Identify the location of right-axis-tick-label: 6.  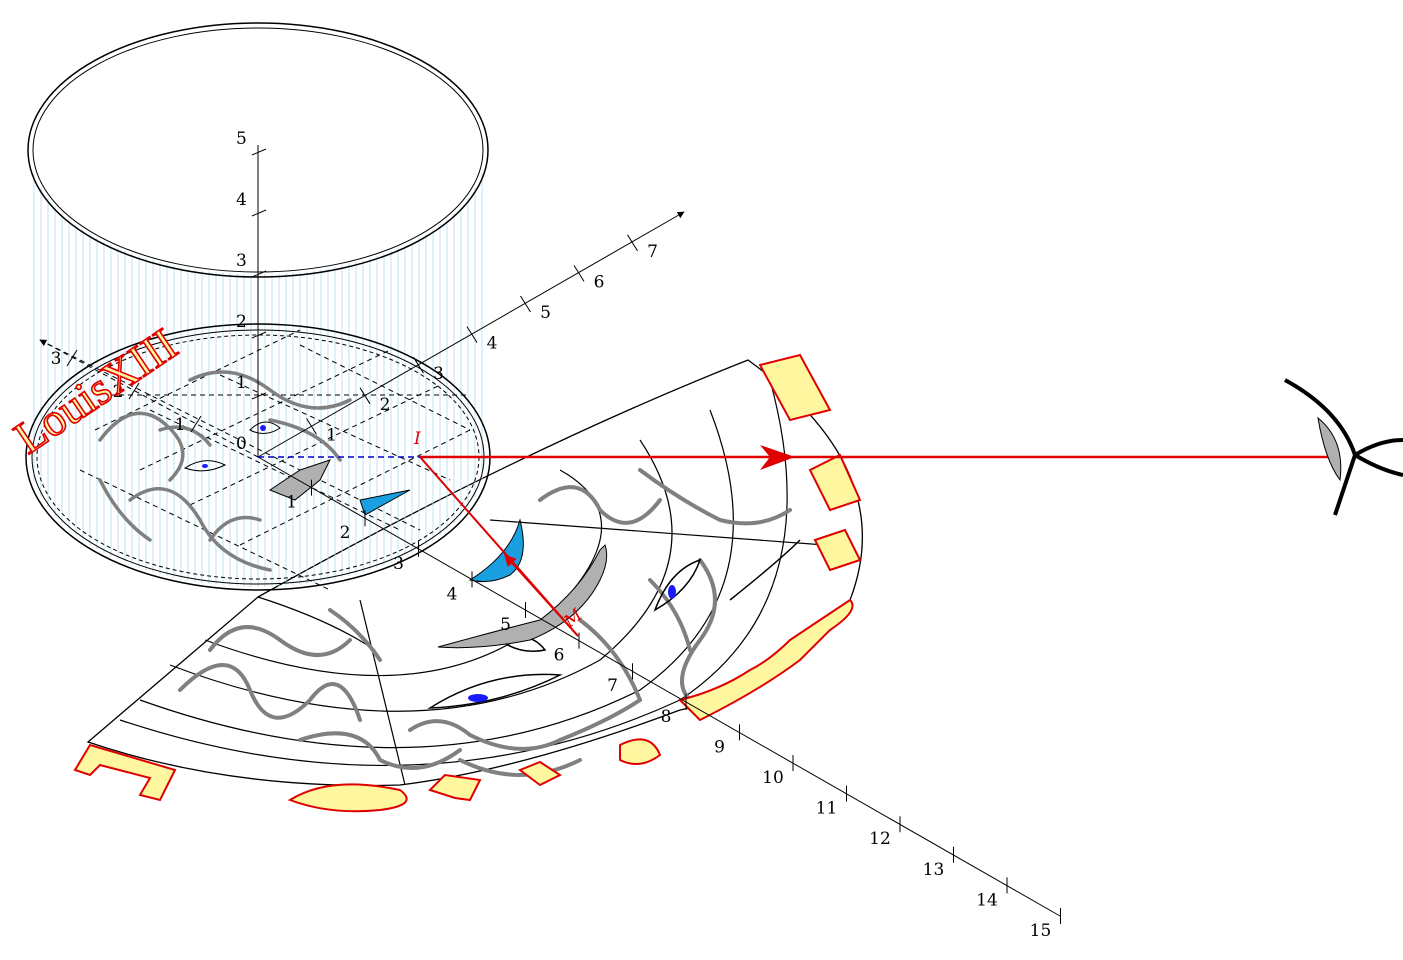
(599, 282).